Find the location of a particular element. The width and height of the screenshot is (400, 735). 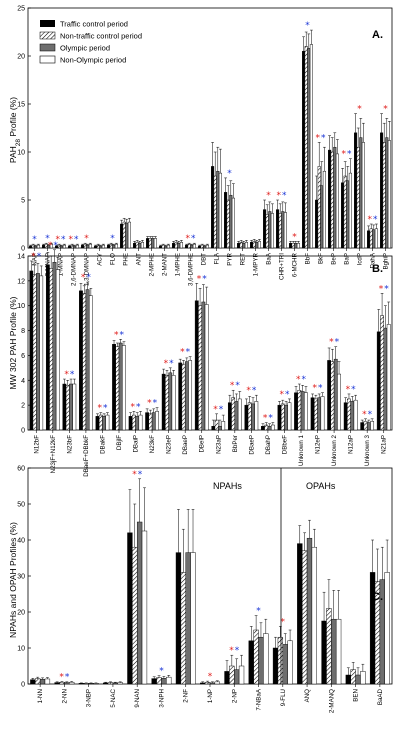

x-tick-label: 1-MPYR is located at coordinates (256, 264).